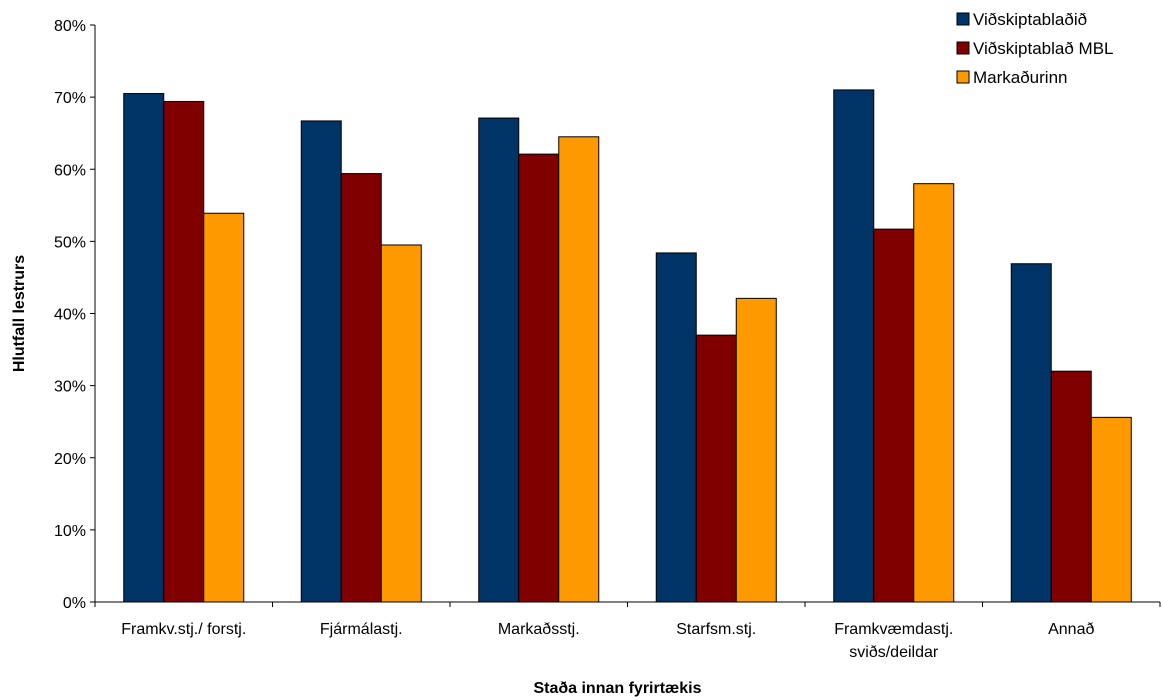 This screenshot has height=700, width=1163. Describe the element at coordinates (70, 315) in the screenshot. I see `y-tick-label: 40%` at that location.